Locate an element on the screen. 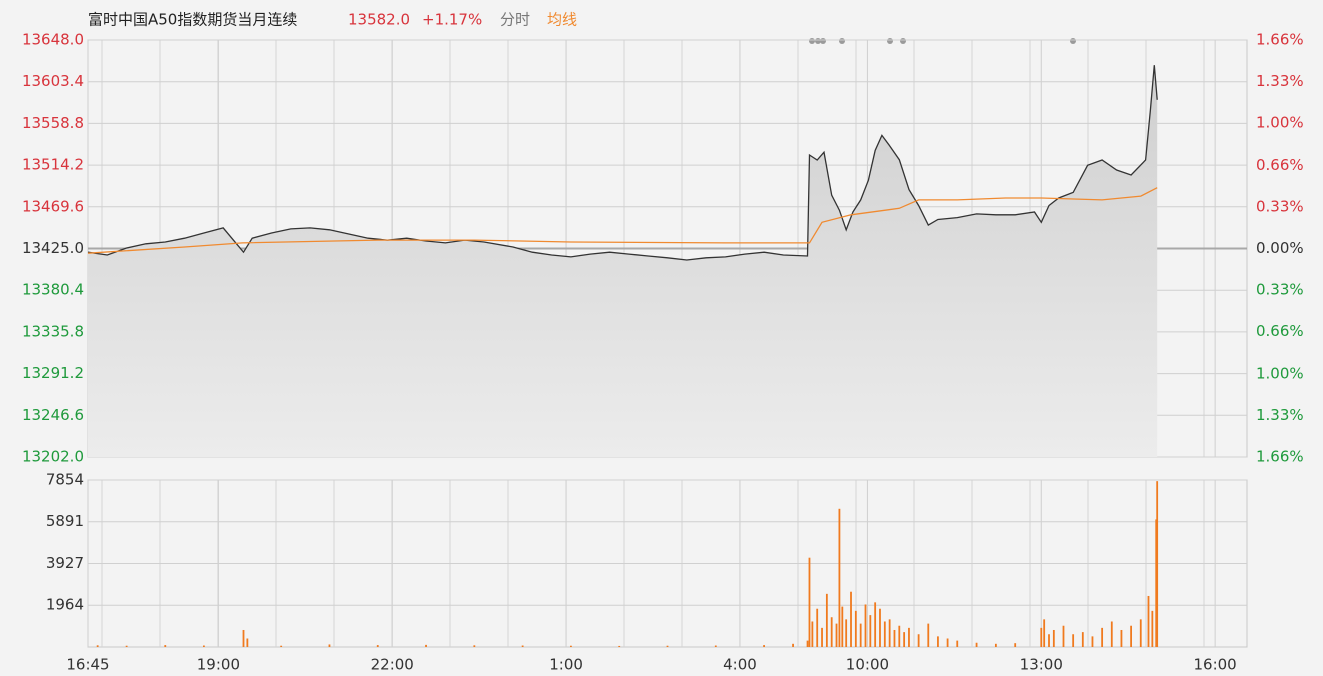 The height and width of the screenshot is (676, 1323). y-tick-label: 13603.4 is located at coordinates (53, 81).